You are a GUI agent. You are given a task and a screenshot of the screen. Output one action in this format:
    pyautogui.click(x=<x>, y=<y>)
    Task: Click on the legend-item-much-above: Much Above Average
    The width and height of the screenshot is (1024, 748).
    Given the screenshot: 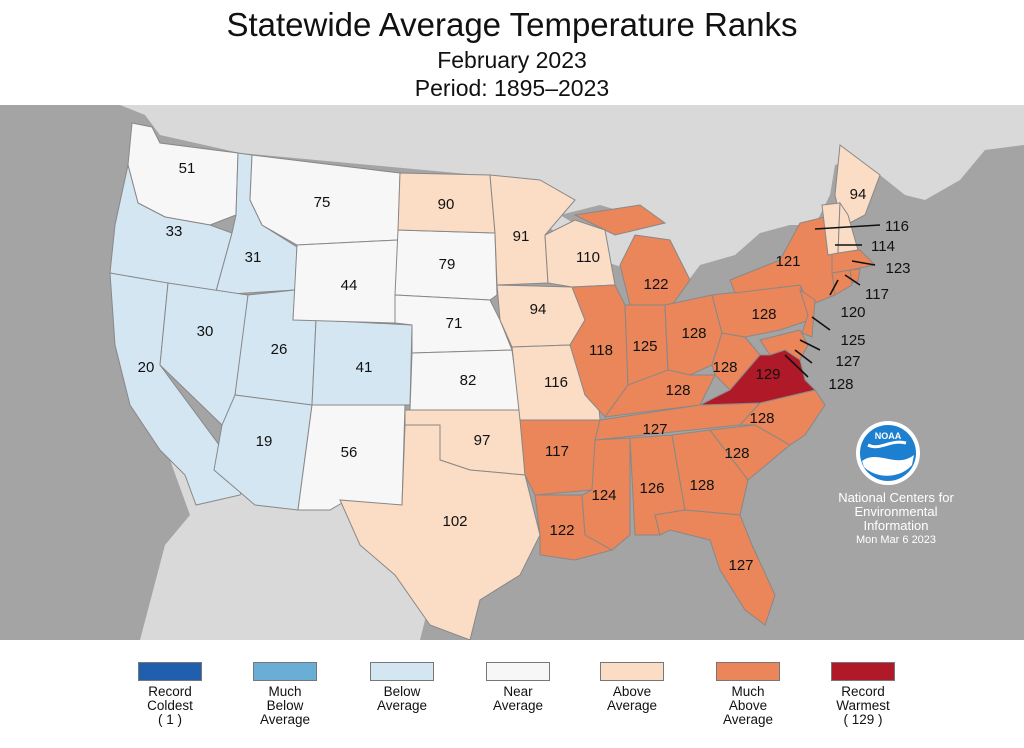 What is the action you would take?
    pyautogui.click(x=748, y=694)
    